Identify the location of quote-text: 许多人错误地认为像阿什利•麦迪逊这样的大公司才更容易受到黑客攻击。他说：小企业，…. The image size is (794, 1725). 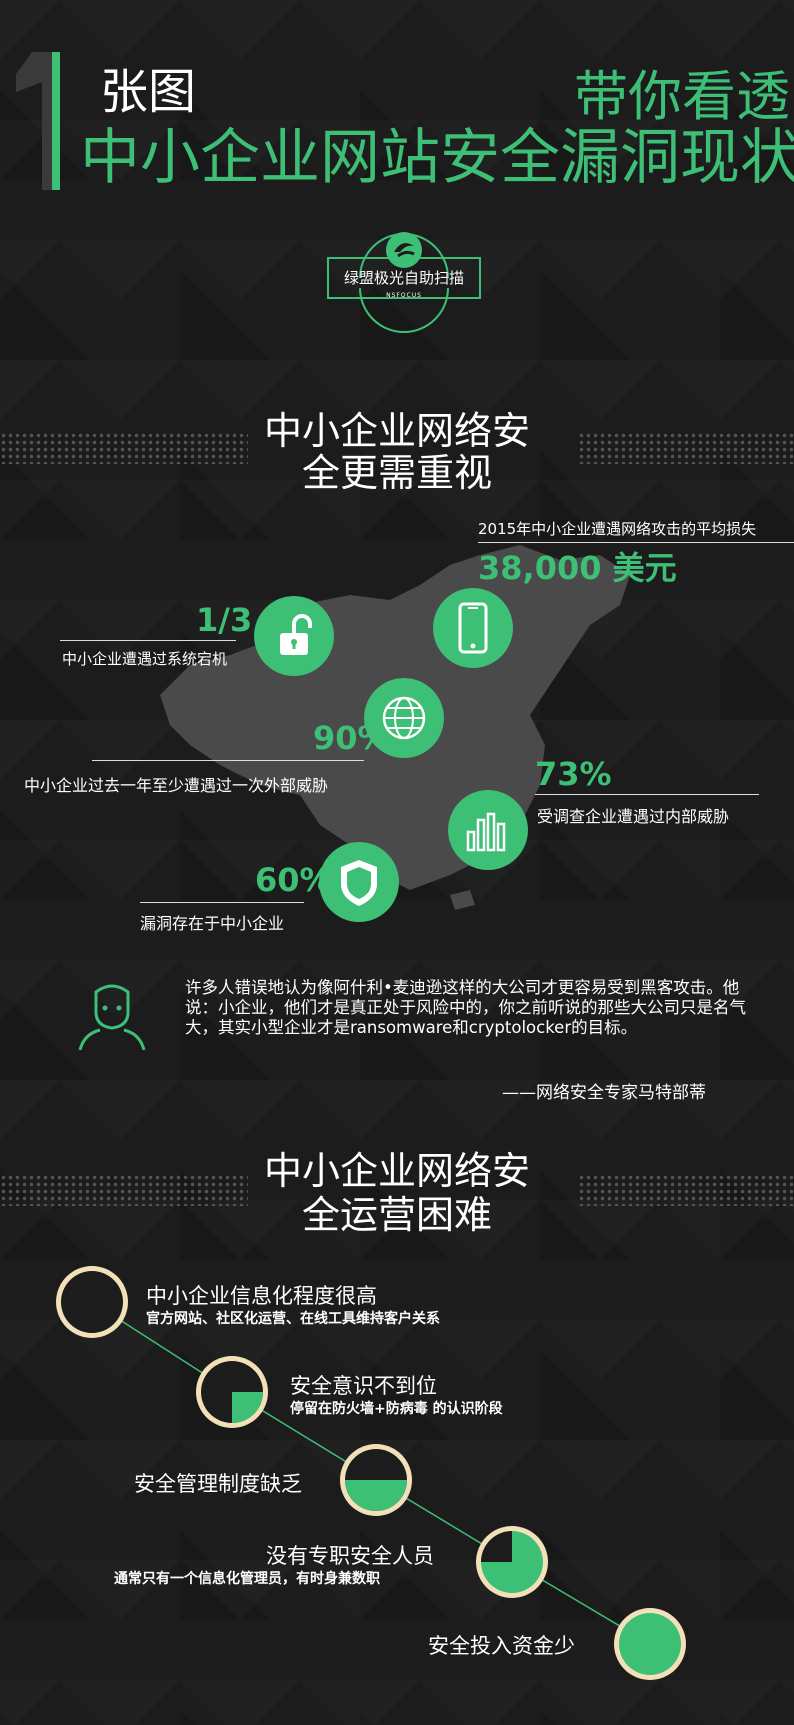
(465, 1007).